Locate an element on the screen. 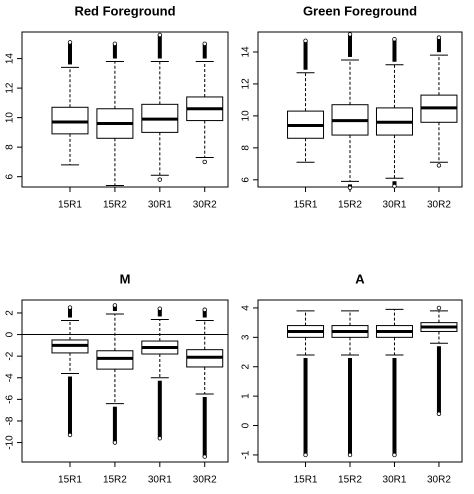  y-tick-label: -1 is located at coordinates (246, 454).